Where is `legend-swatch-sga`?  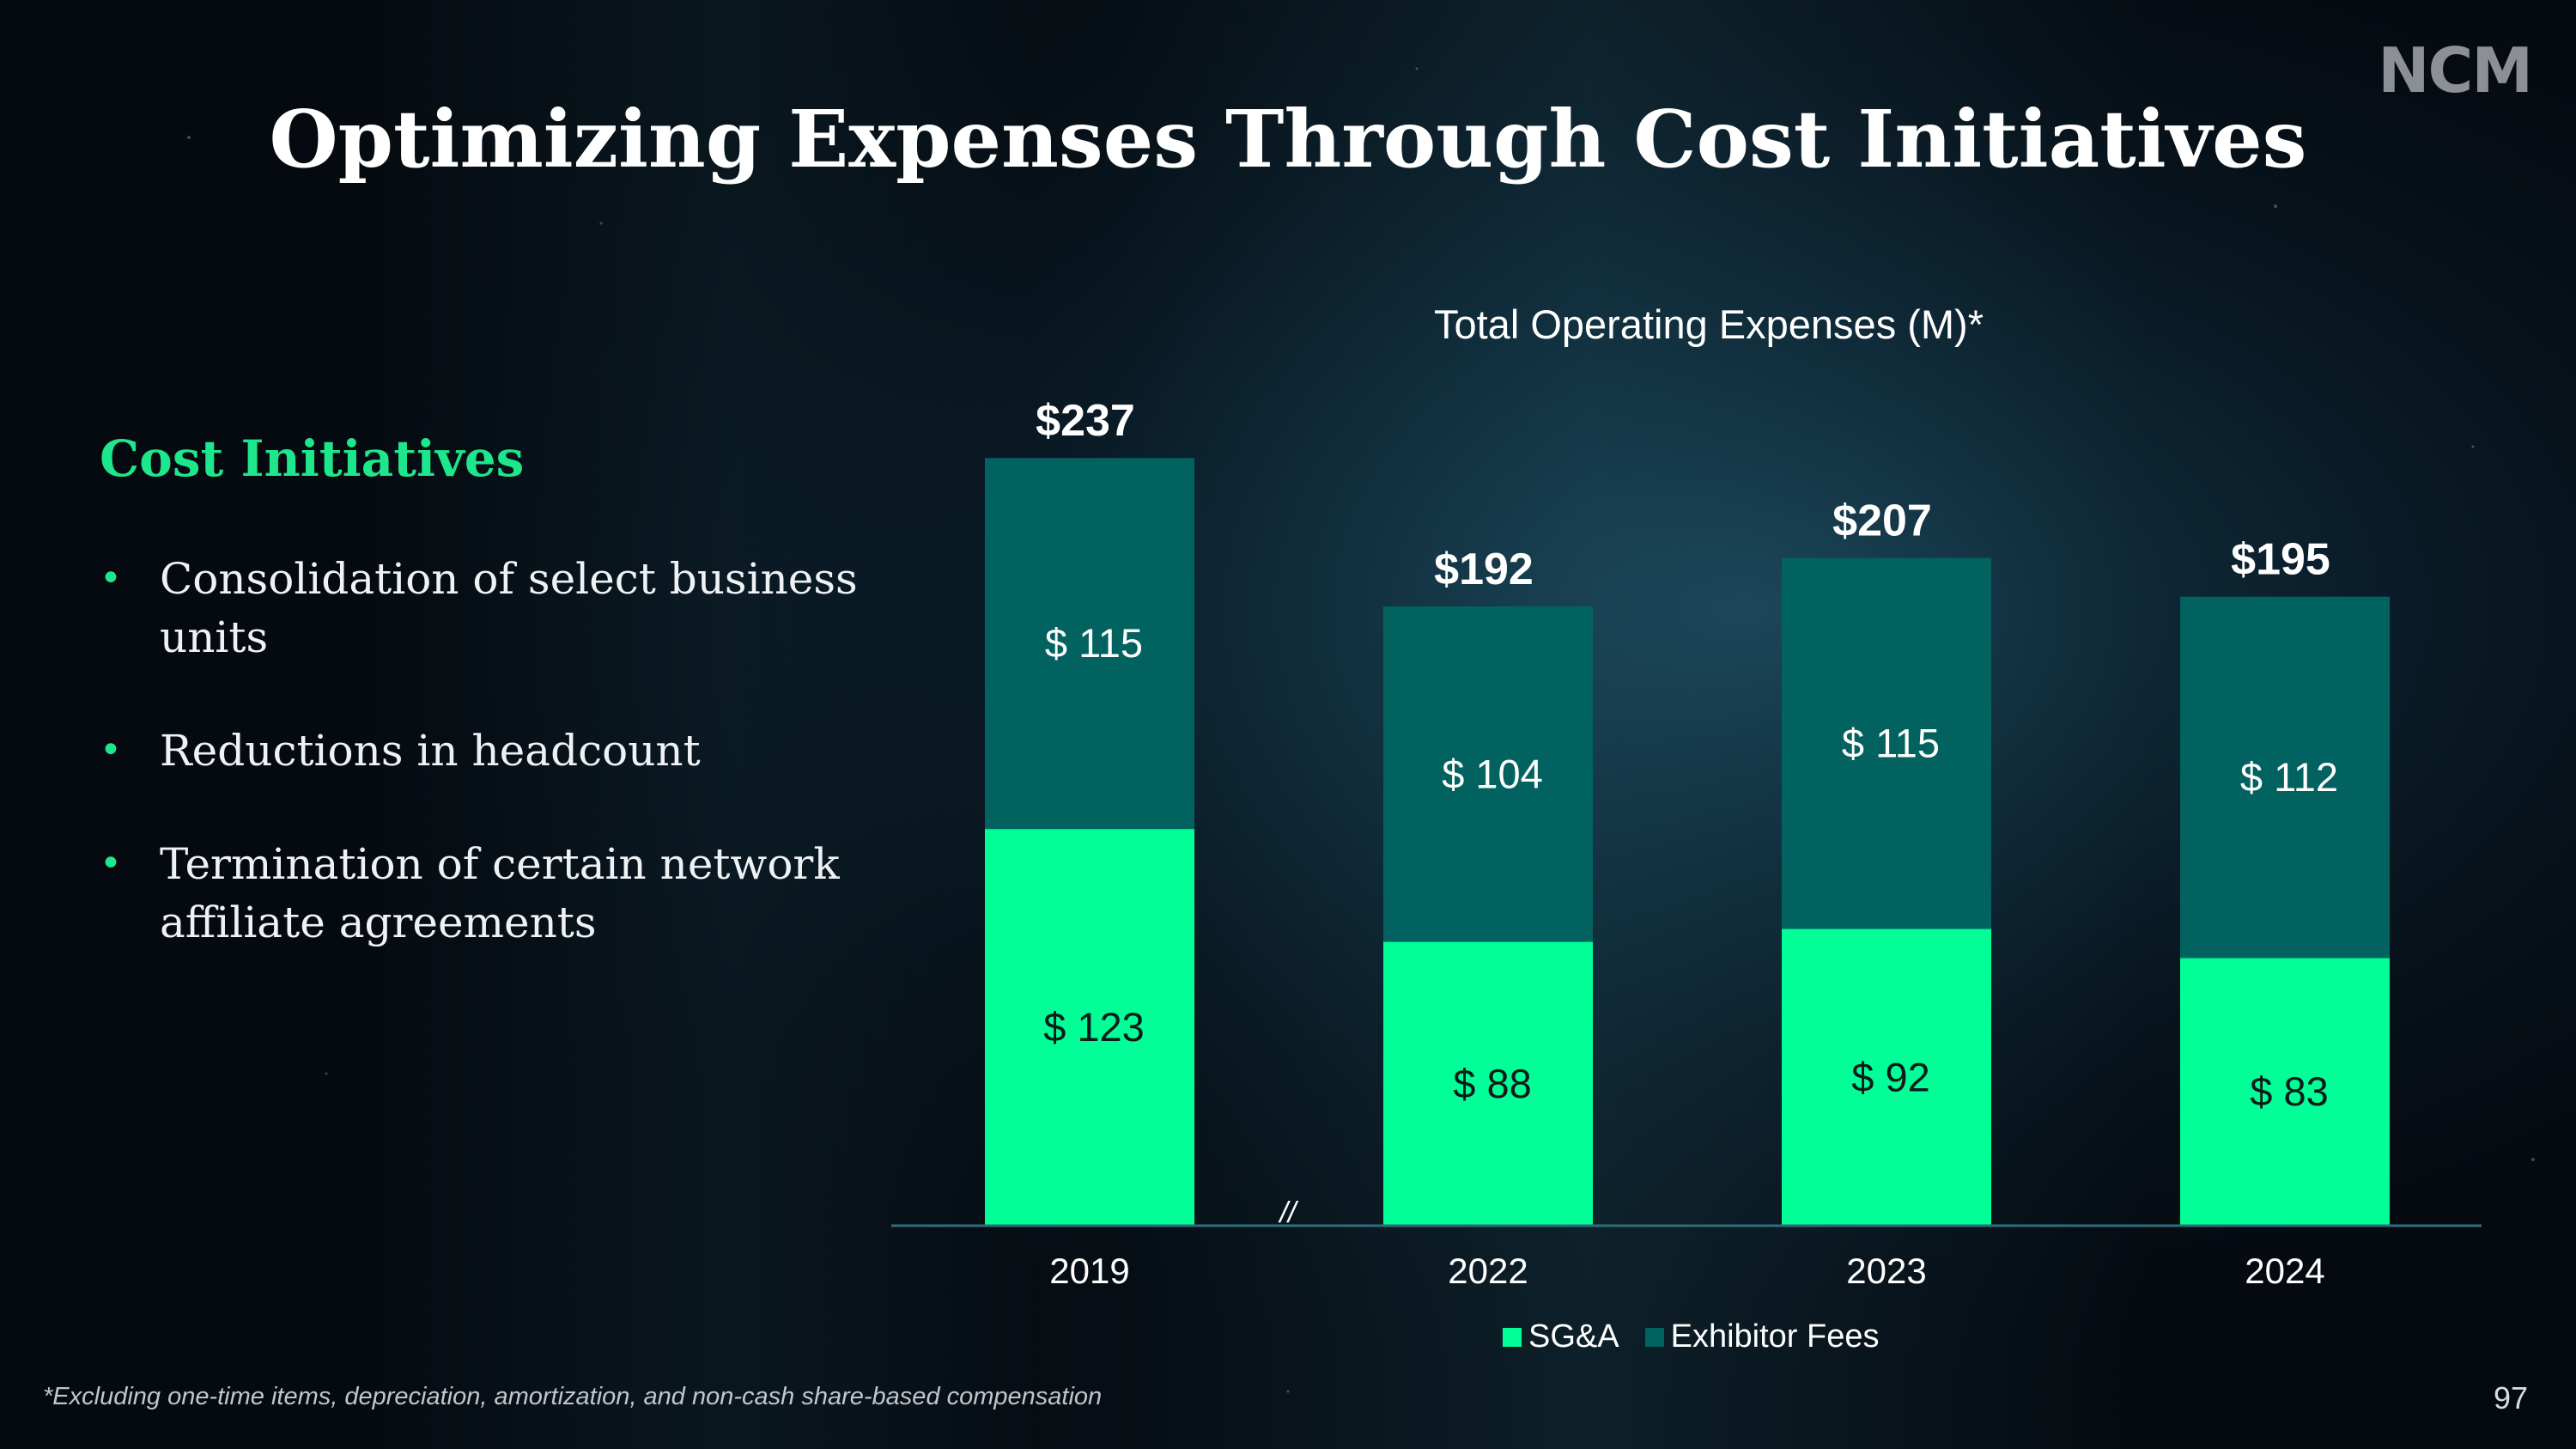
legend-swatch-sga is located at coordinates (1513, 1337).